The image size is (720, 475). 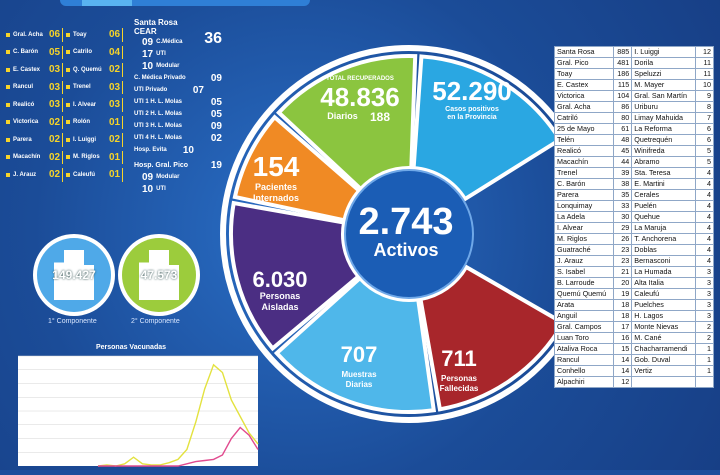 What do you see at coordinates (346, 123) in the screenshot?
I see `recuperados-segment` at bounding box center [346, 123].